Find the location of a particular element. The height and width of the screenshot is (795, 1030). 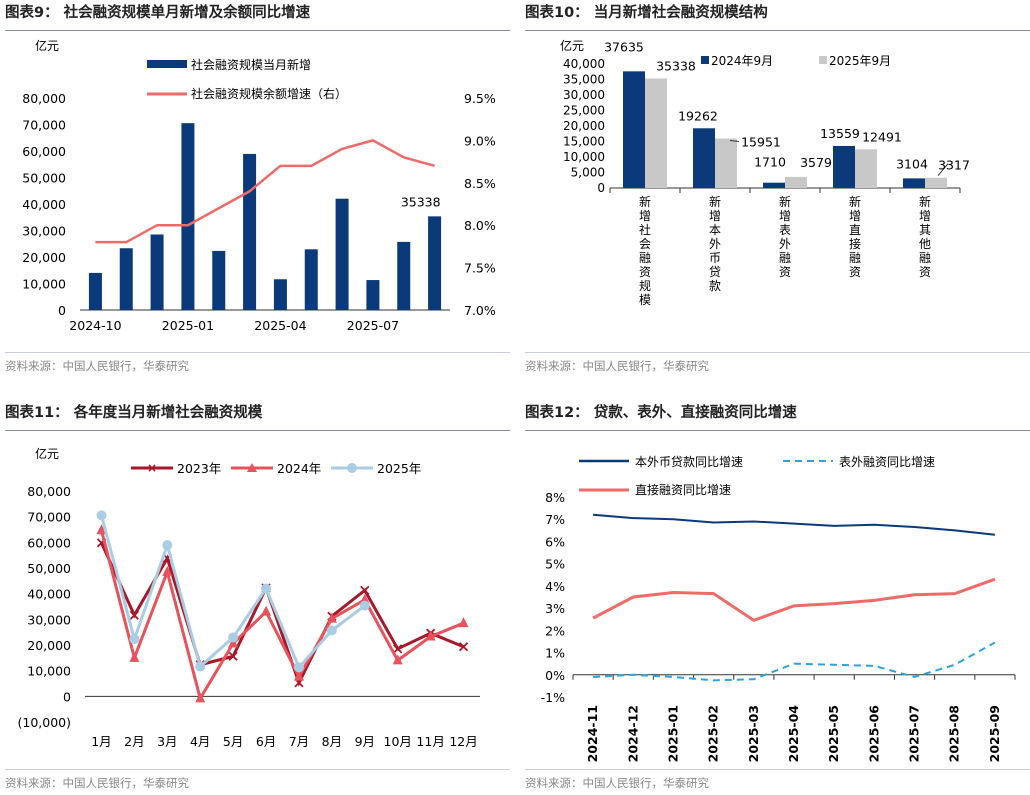

legend-label: 2024年9月 is located at coordinates (742, 61).